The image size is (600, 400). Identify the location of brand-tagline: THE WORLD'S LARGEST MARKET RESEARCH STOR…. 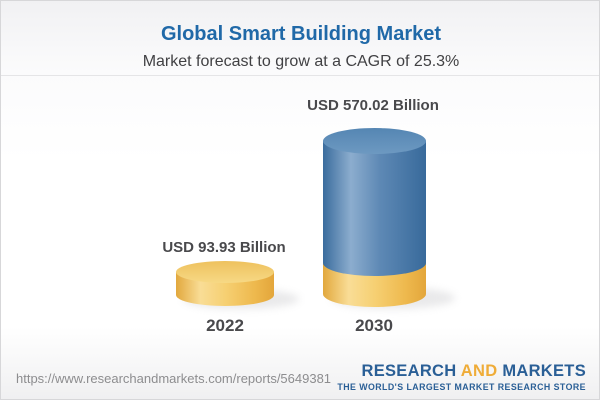
(461, 386).